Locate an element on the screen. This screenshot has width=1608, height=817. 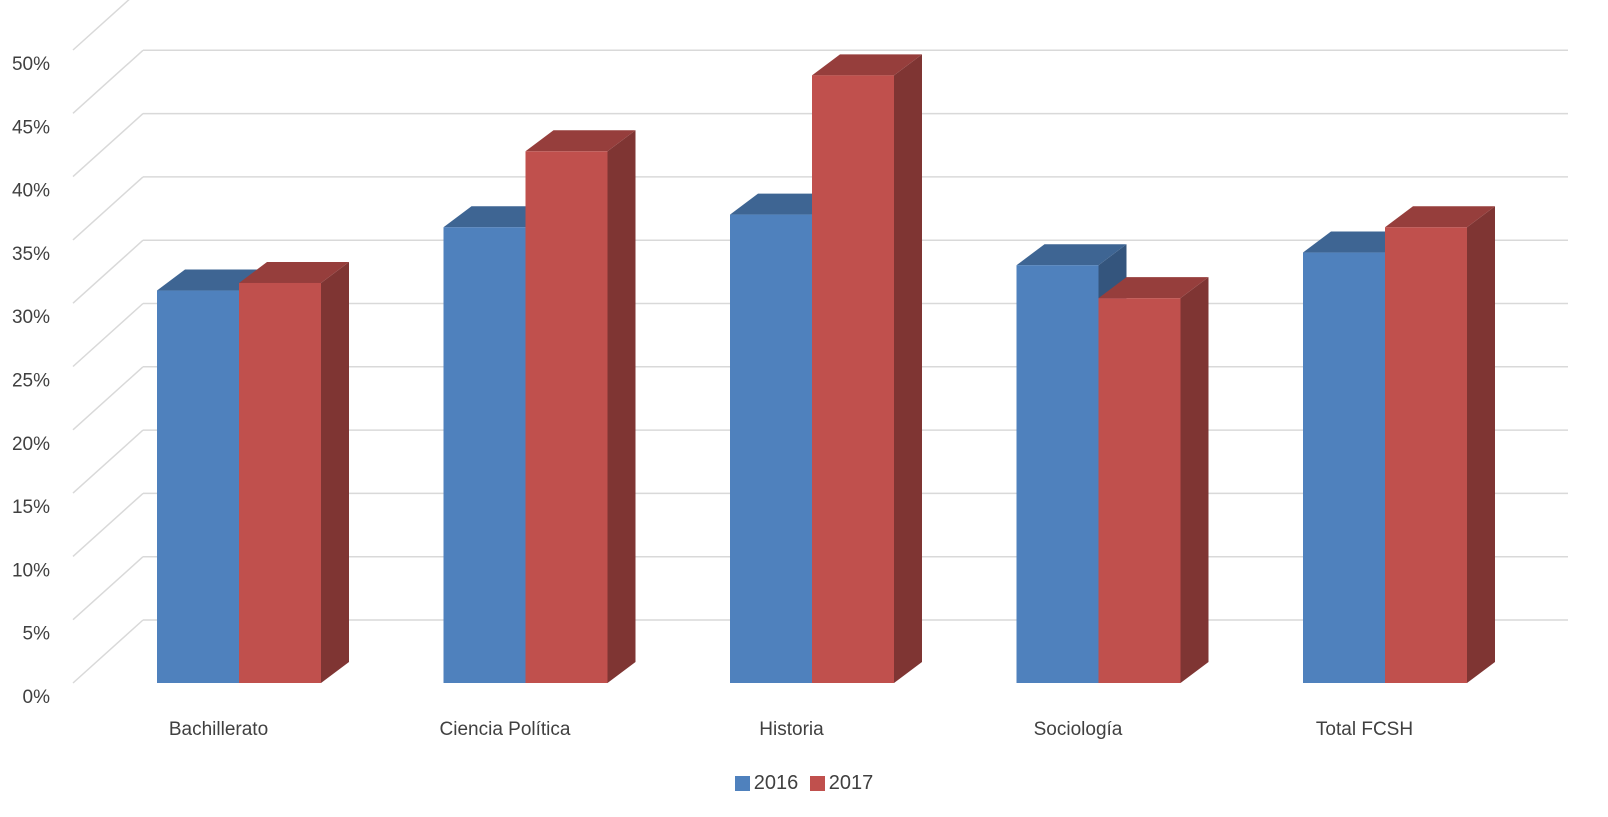
legend-swatch-2017 is located at coordinates (817, 783).